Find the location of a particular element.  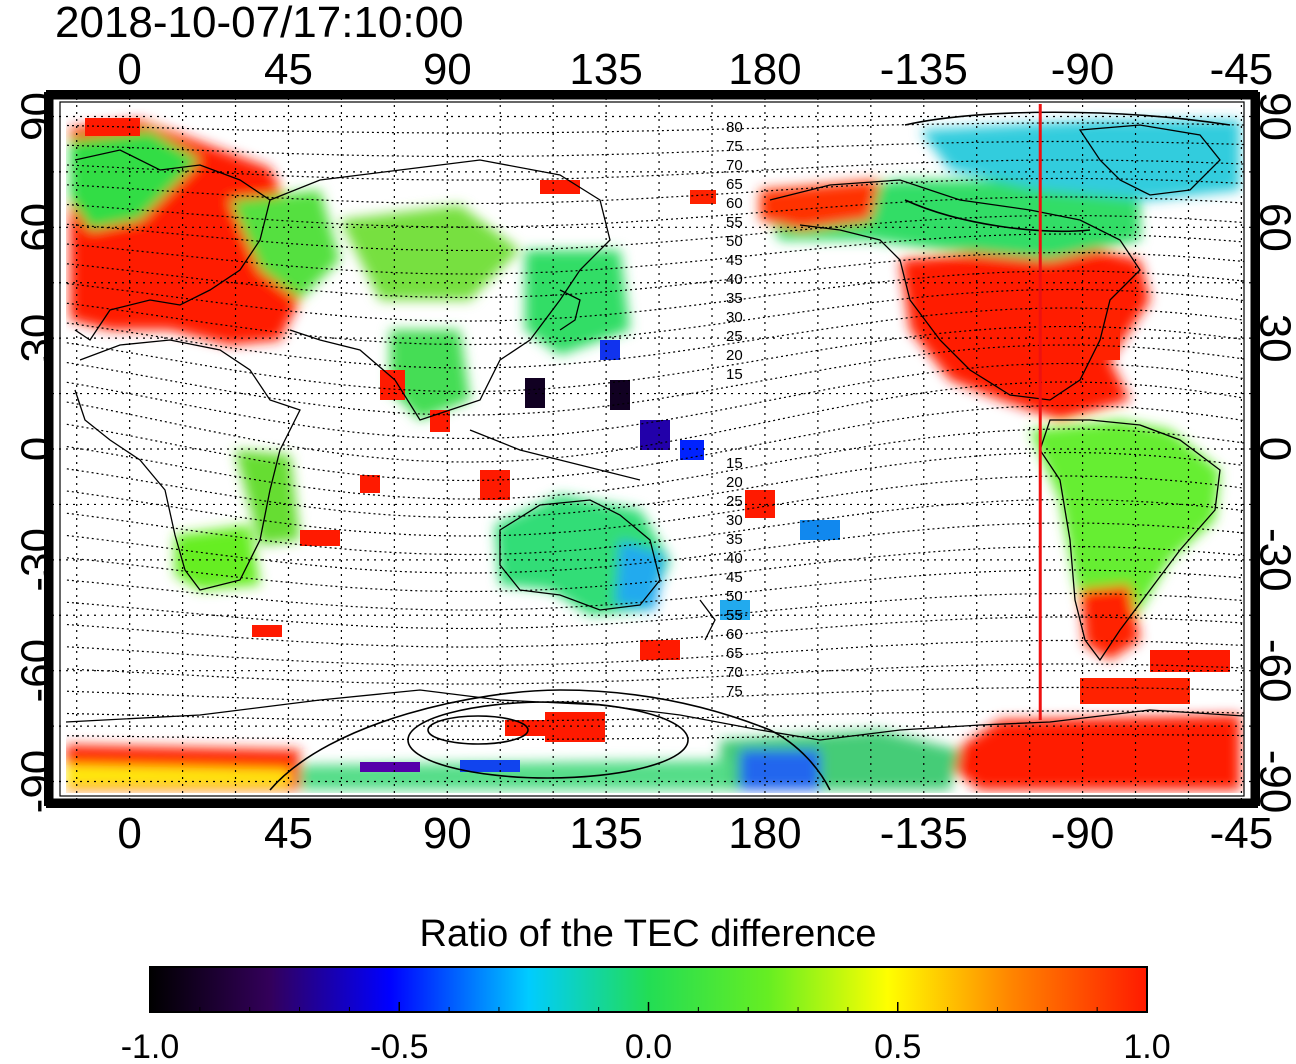

tec-region-india is located at coordinates (430, 375).